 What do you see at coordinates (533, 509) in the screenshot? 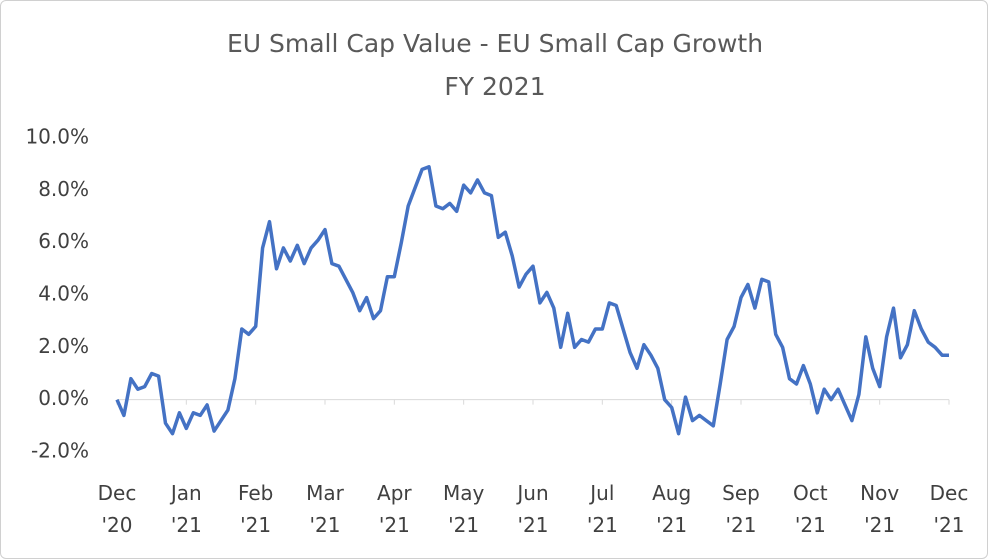
I see `x-tick-label: Jun '21` at bounding box center [533, 509].